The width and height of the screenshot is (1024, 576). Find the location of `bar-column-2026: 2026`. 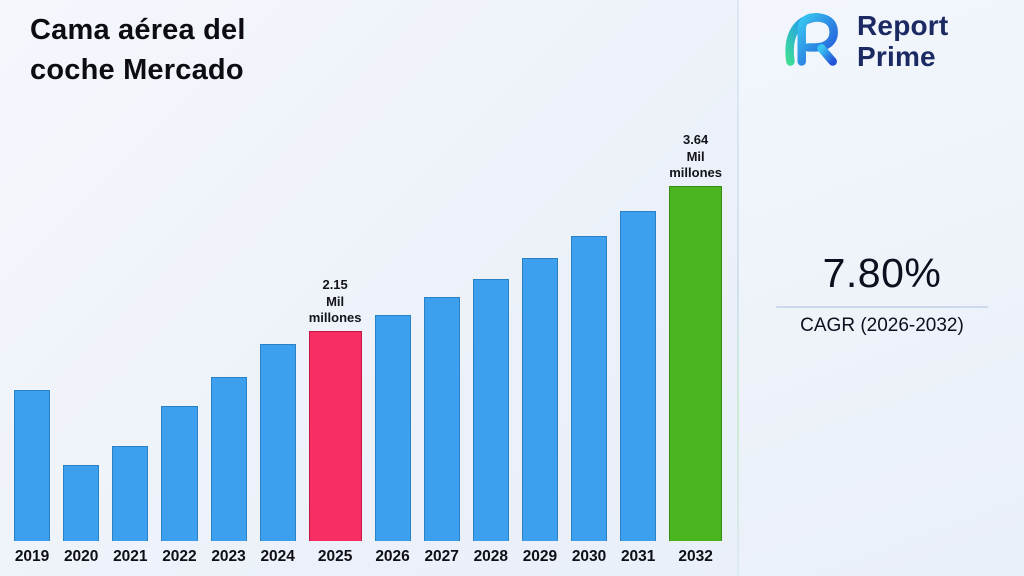

bar-column-2026: 2026 is located at coordinates (392, 440).